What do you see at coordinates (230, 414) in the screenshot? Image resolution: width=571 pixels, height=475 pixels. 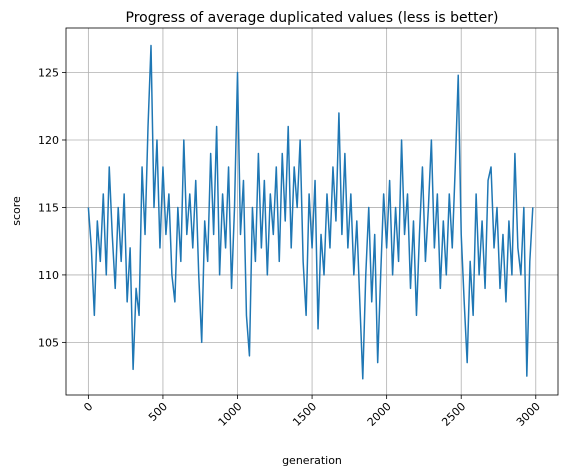 I see `x-tick-label: 1000` at bounding box center [230, 414].